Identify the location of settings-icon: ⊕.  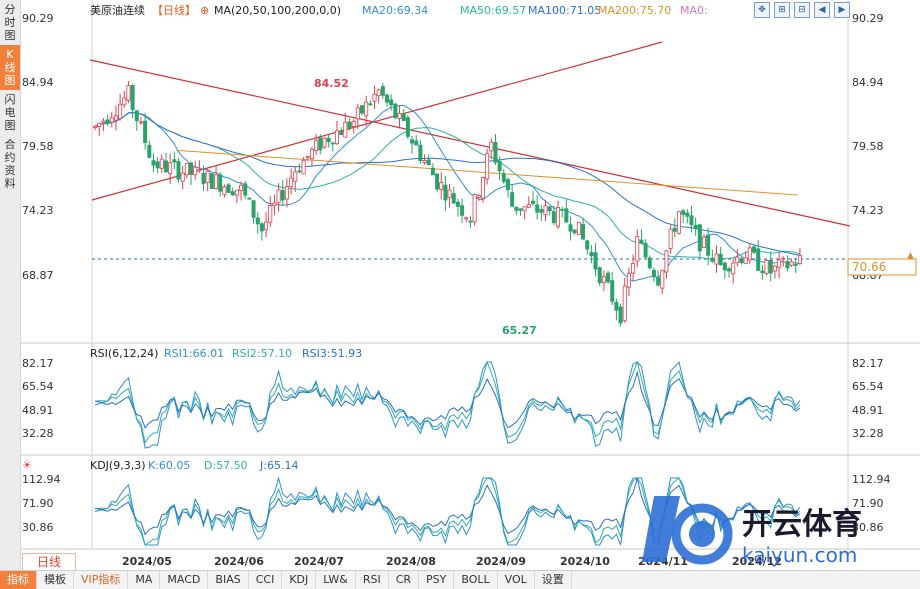
(204, 10).